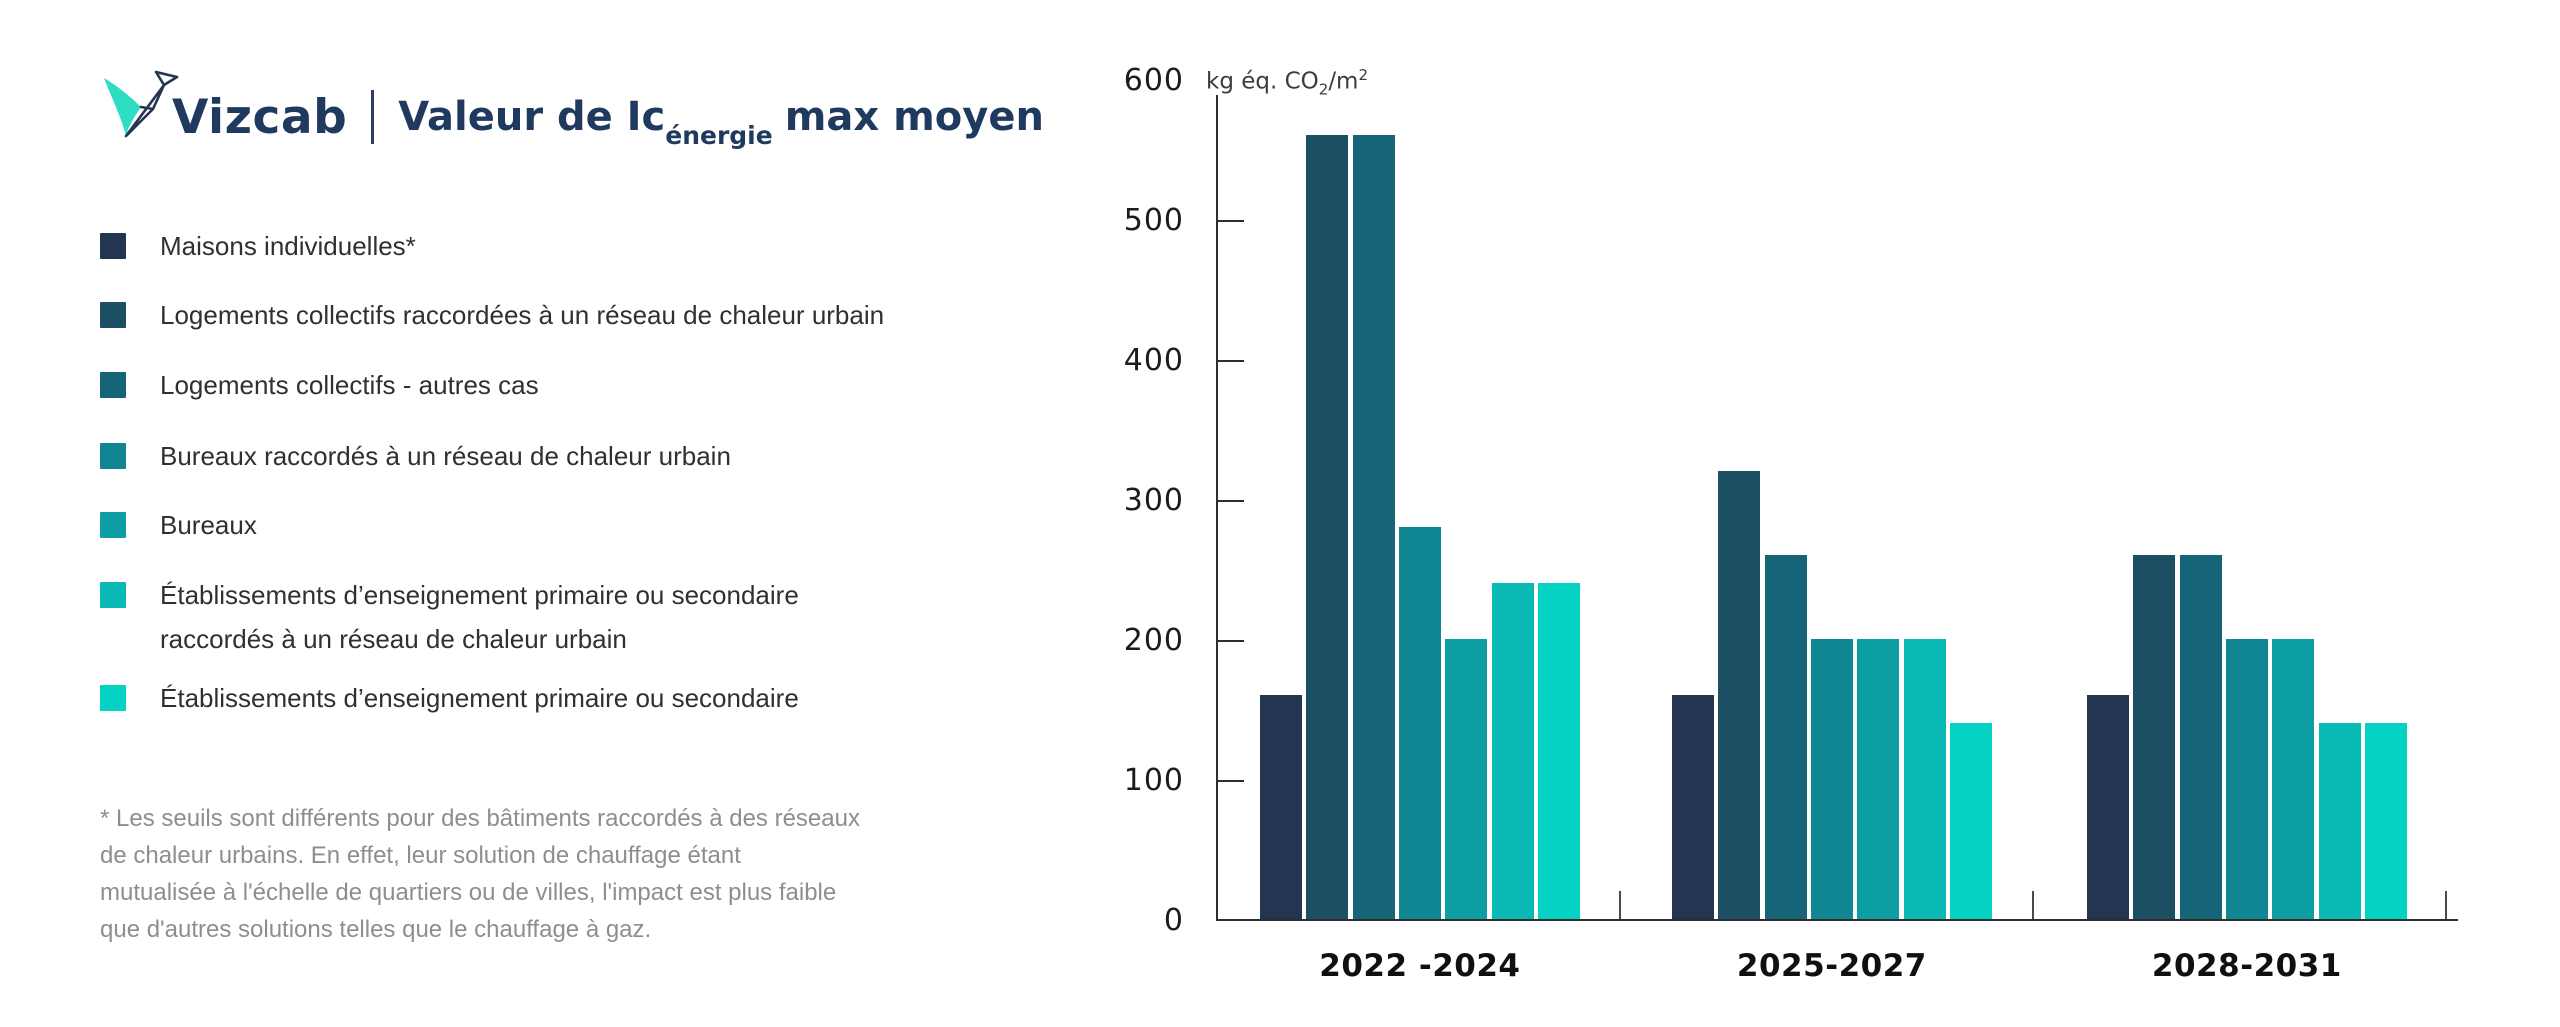 The height and width of the screenshot is (1027, 2560). I want to click on vizcab-logo, so click(141, 104).